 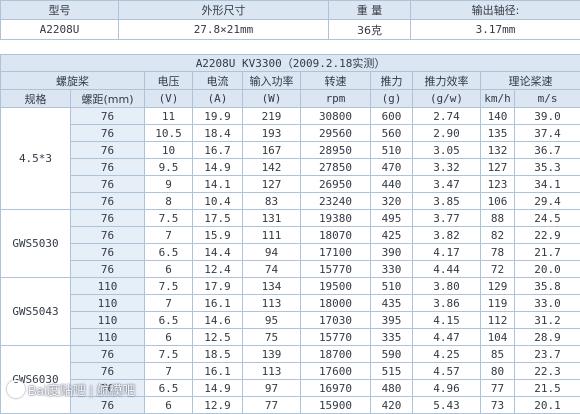 What do you see at coordinates (547, 252) in the screenshot?
I see `speed-ms-cell: 21.7` at bounding box center [547, 252].